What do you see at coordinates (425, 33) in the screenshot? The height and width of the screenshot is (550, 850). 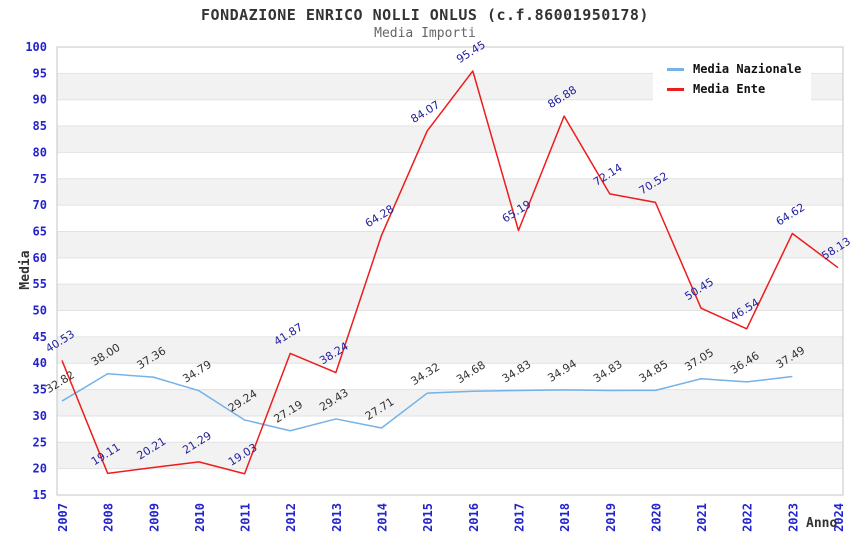 I see `chart-subtitle: Media Importi` at bounding box center [425, 33].